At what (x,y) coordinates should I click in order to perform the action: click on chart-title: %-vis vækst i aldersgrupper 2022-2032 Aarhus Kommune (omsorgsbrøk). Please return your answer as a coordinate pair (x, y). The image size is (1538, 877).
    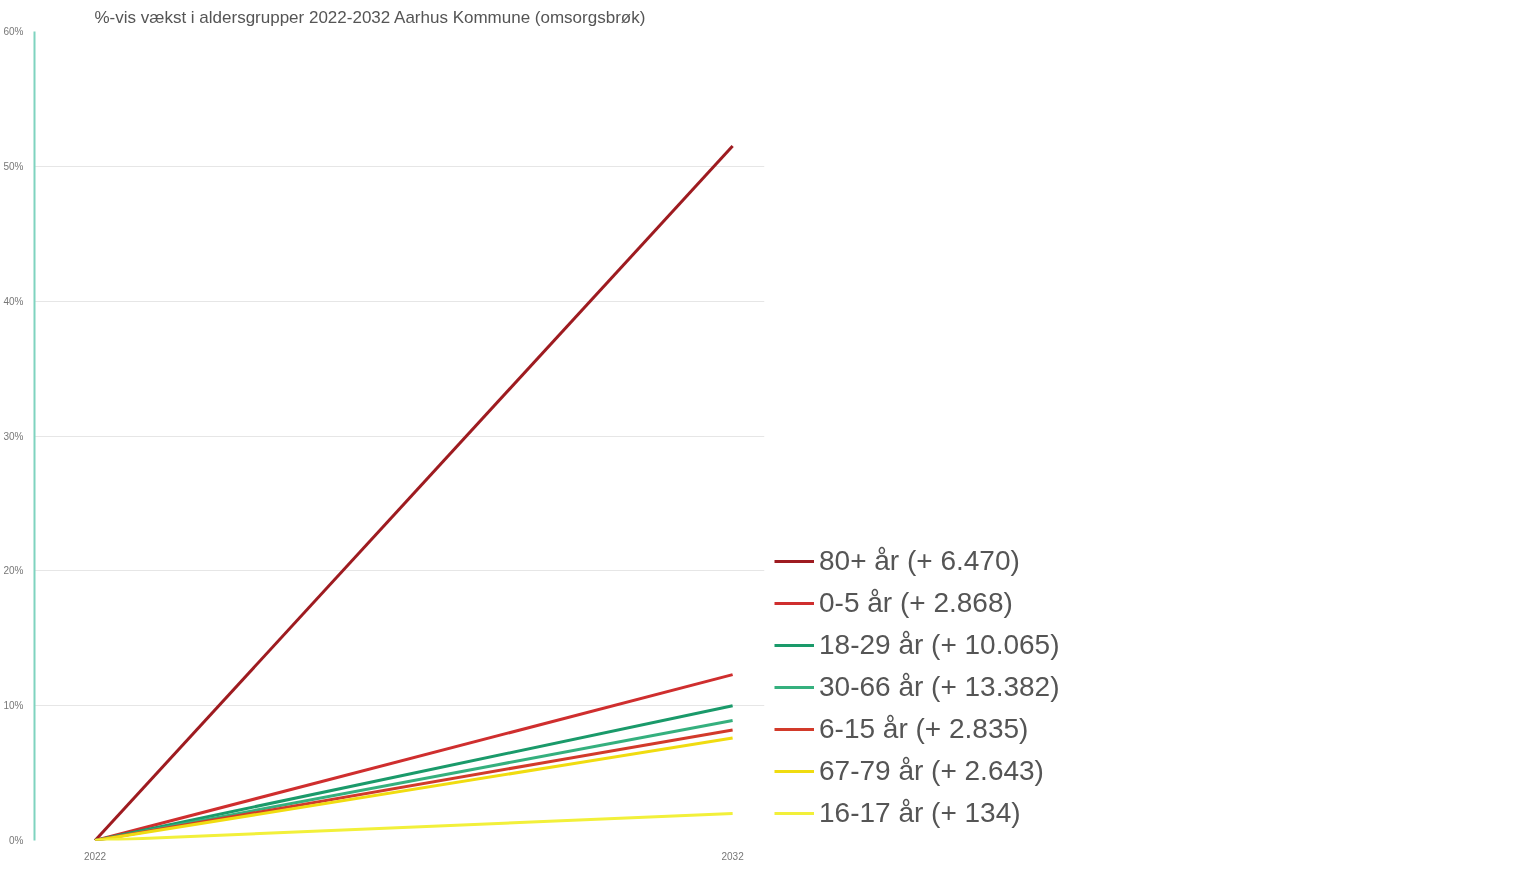
    Looking at the image, I should click on (370, 17).